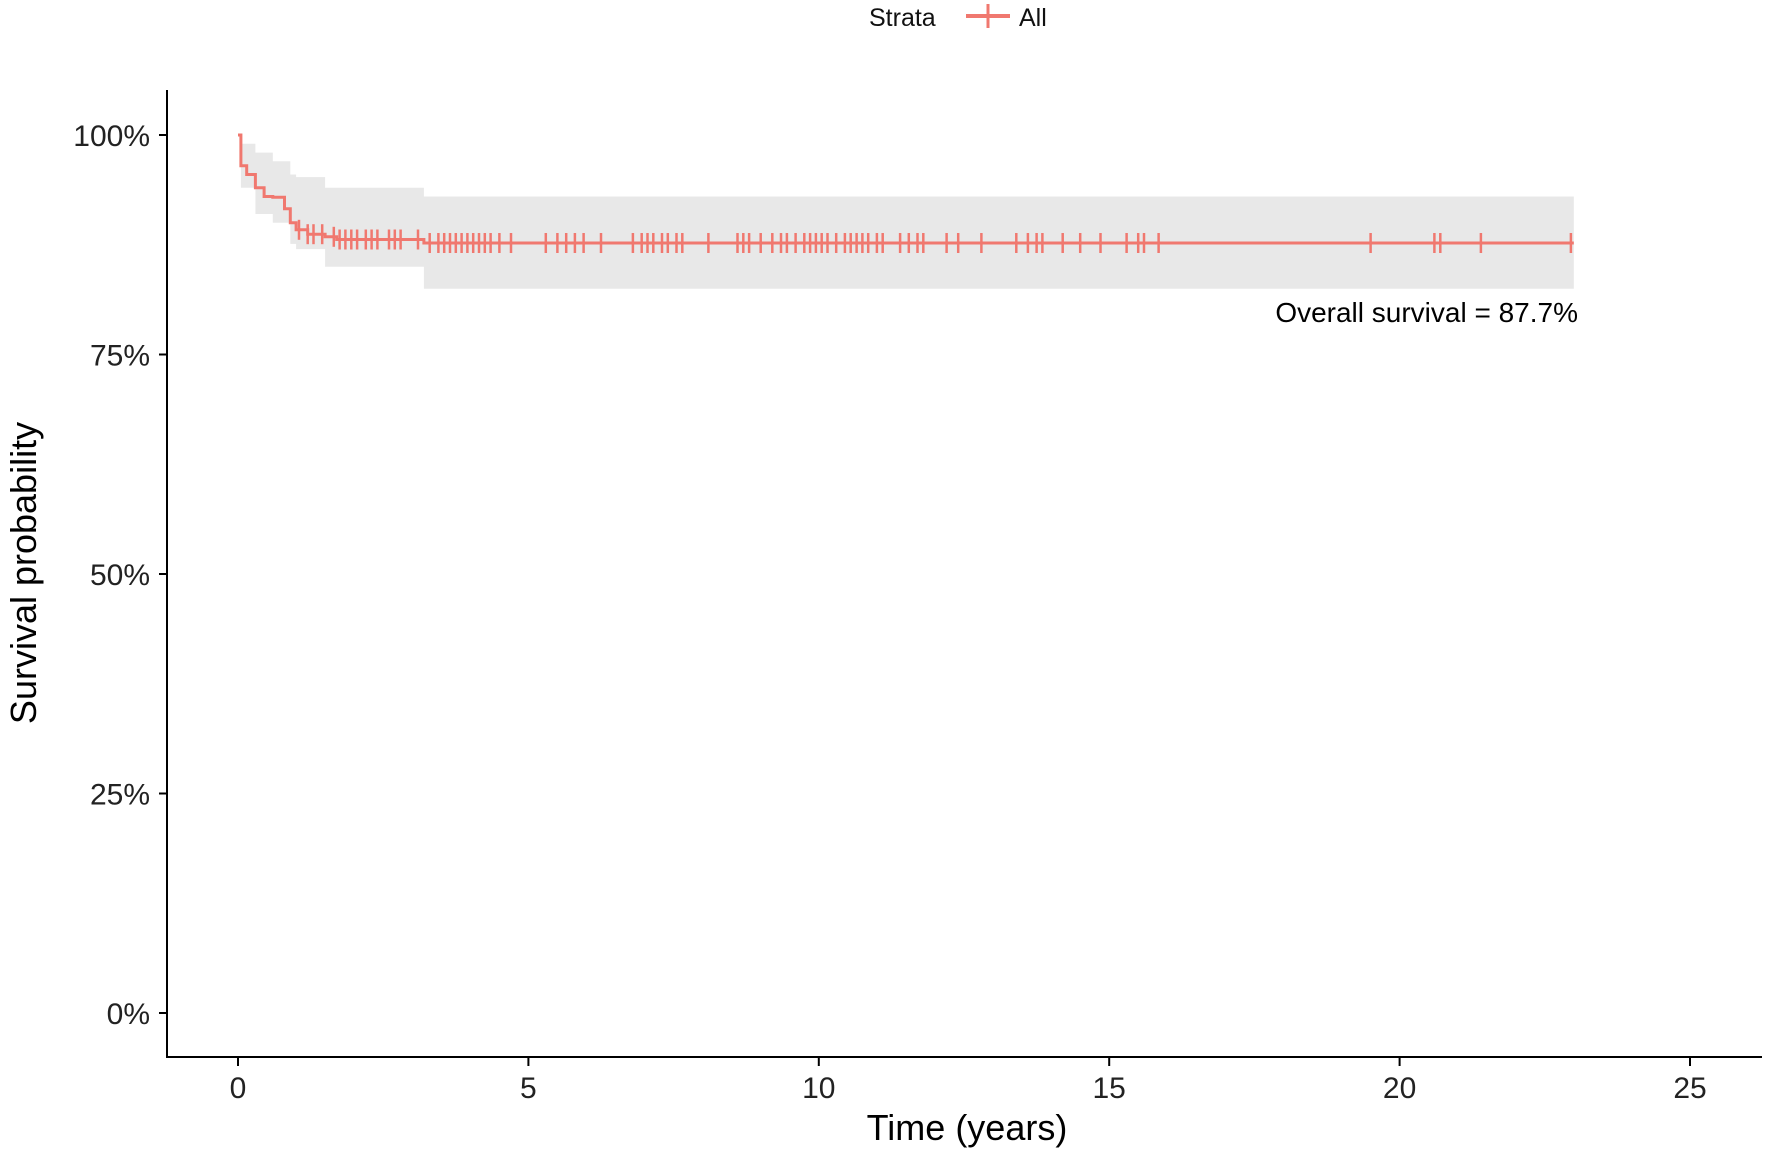 The image size is (1772, 1164). Describe the element at coordinates (818, 1088) in the screenshot. I see `x-tick-label: 10` at that location.